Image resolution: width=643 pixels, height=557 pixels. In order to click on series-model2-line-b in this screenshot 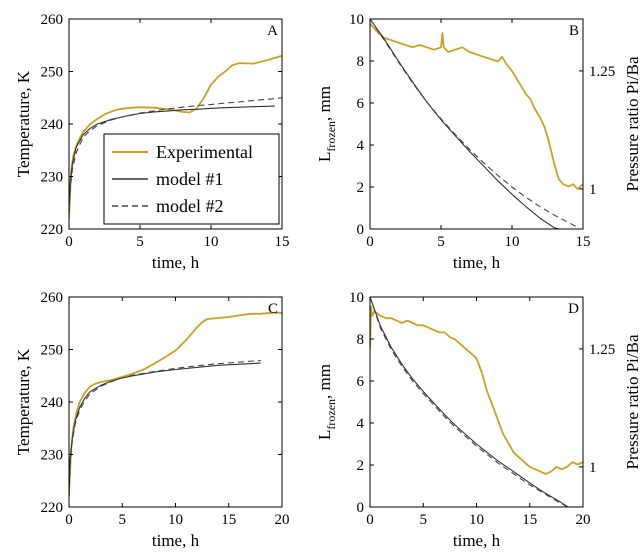, I will do `click(474, 124)`.